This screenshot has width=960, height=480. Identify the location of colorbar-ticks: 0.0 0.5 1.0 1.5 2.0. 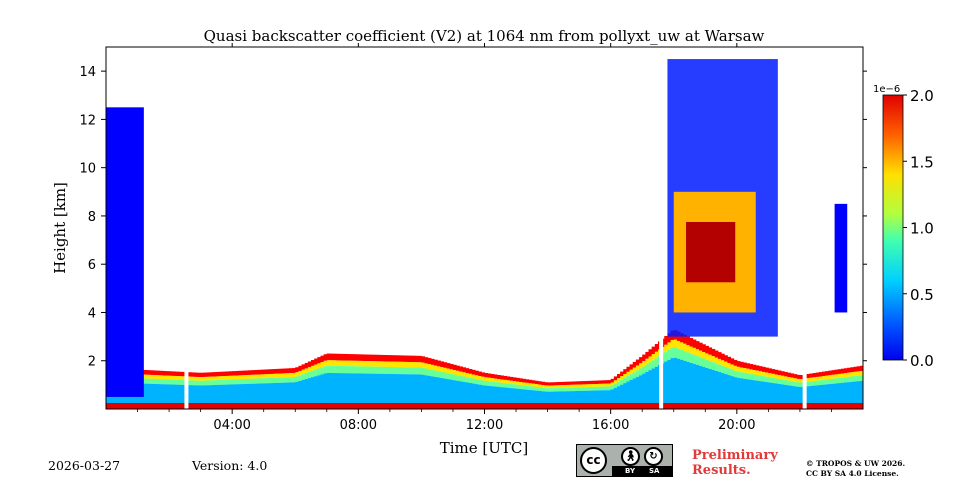
(918, 228).